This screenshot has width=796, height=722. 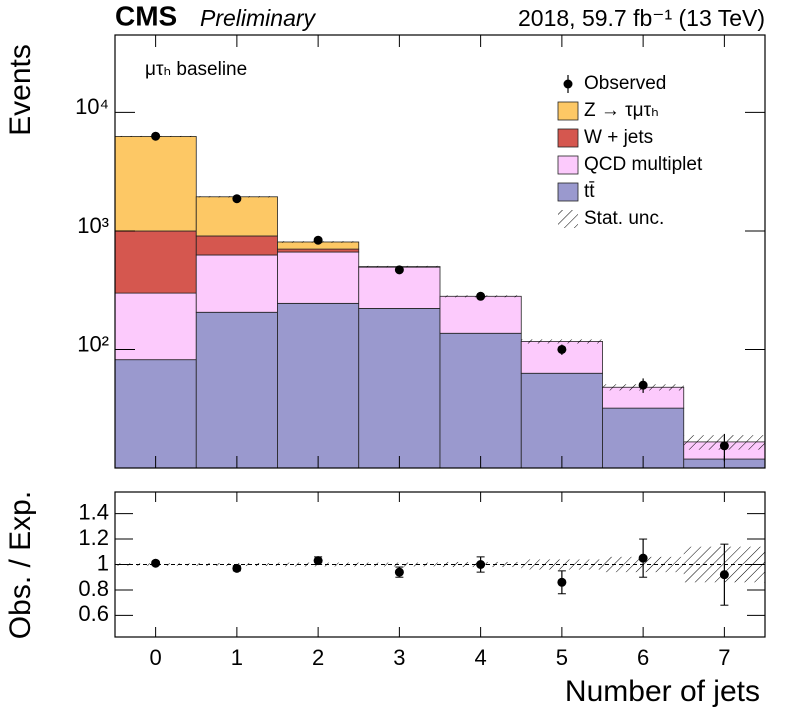 What do you see at coordinates (20, 565) in the screenshot?
I see `ratio-axis-title: Obs. / Exp.` at bounding box center [20, 565].